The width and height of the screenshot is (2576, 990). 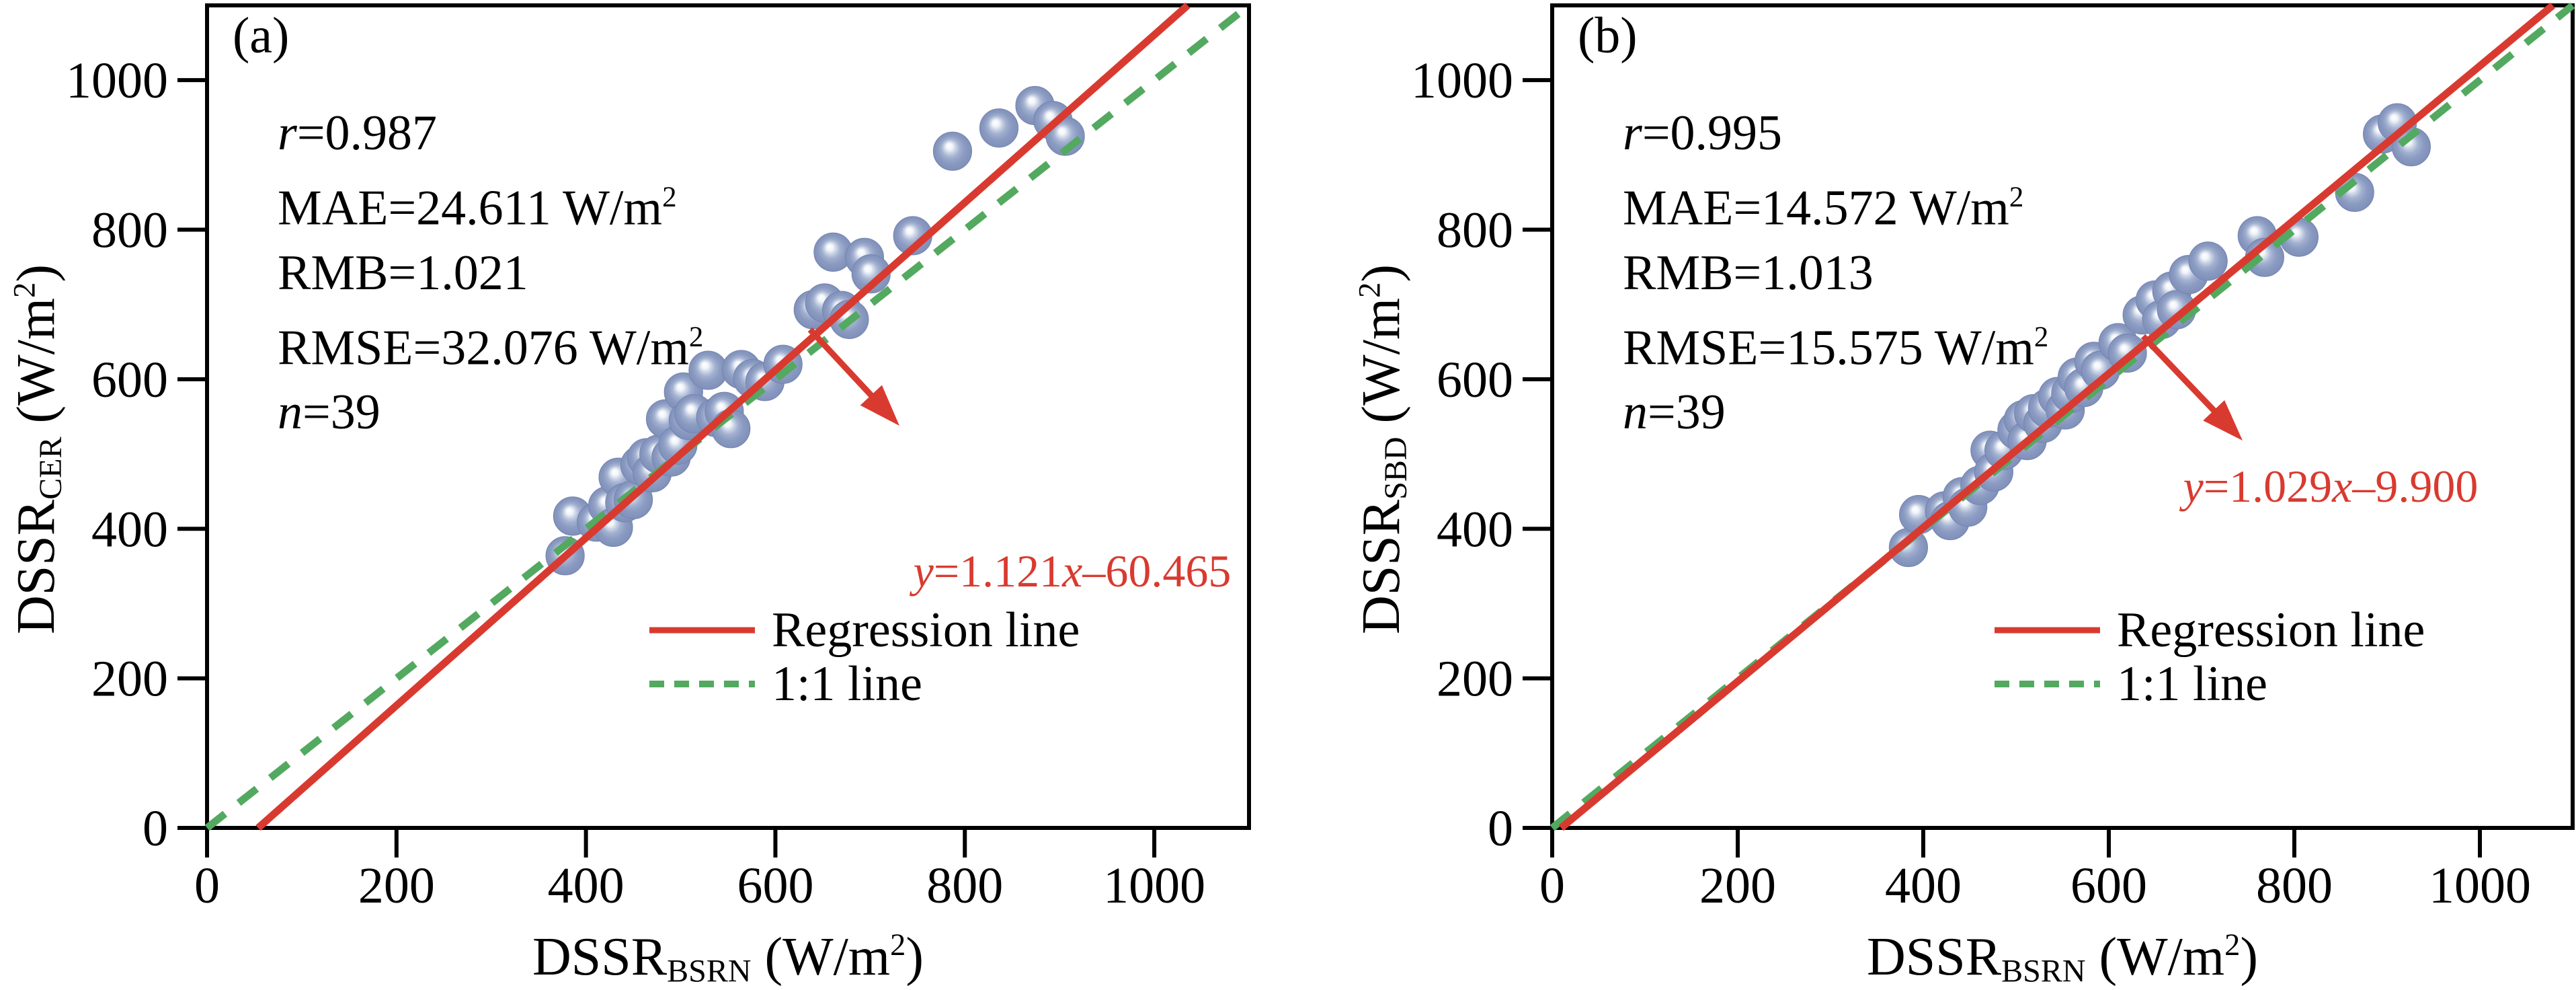 I want to click on text-segment: =39, so click(x=341, y=413).